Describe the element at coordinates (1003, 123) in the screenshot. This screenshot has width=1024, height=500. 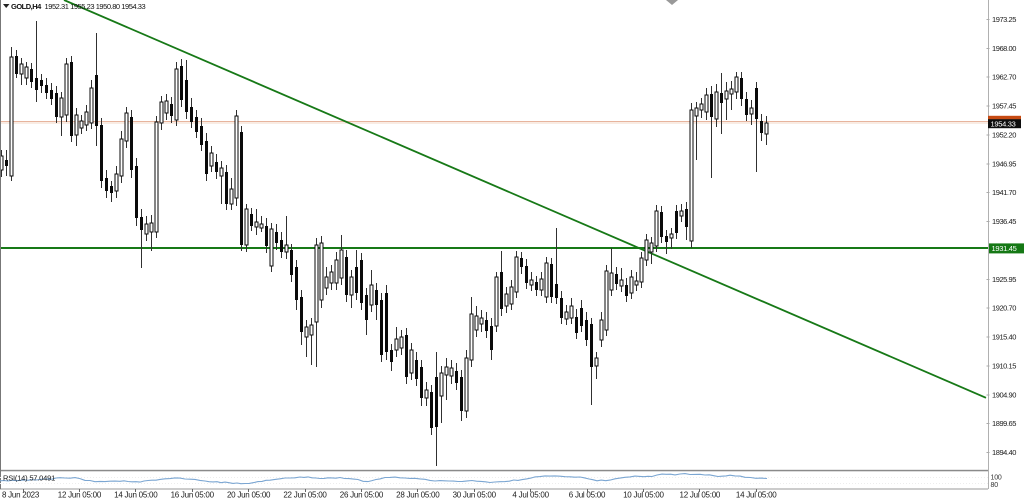
I see `svg-text: 1954.33` at that location.